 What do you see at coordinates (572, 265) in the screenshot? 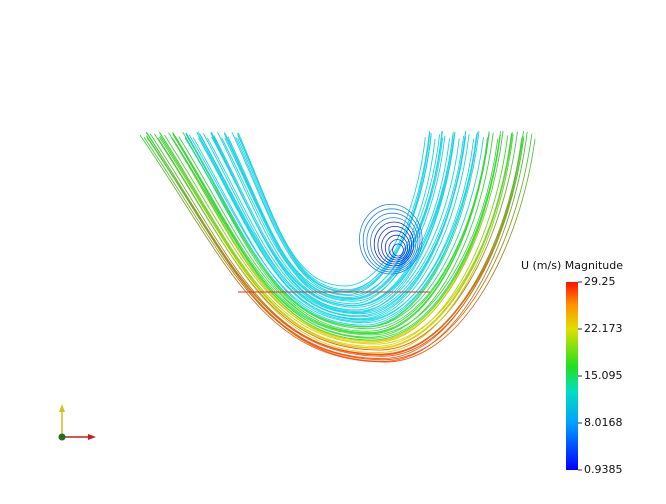
I see `colorbar-title: U (m/s) Magnitude` at bounding box center [572, 265].